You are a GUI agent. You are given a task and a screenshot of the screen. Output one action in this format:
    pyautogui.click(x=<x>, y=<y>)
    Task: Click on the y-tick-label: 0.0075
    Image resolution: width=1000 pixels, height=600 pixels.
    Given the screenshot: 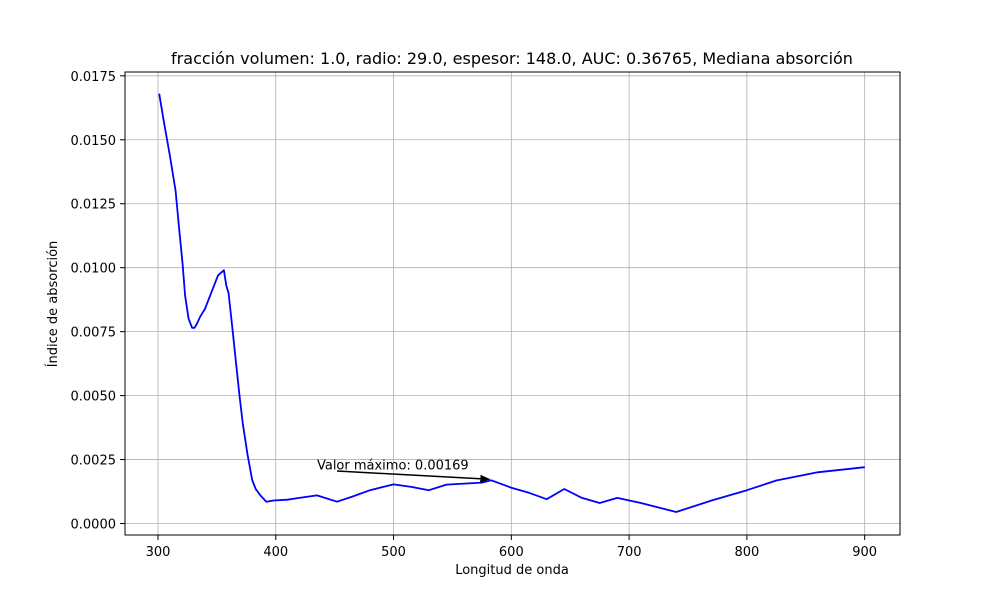 What is the action you would take?
    pyautogui.click(x=94, y=333)
    